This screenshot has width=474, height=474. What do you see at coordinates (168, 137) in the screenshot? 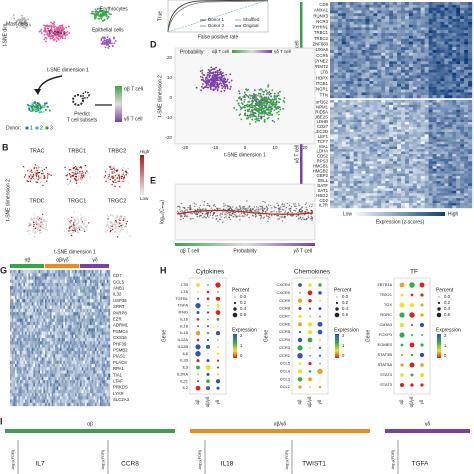
I see `tick-label: -20` at bounding box center [168, 137].